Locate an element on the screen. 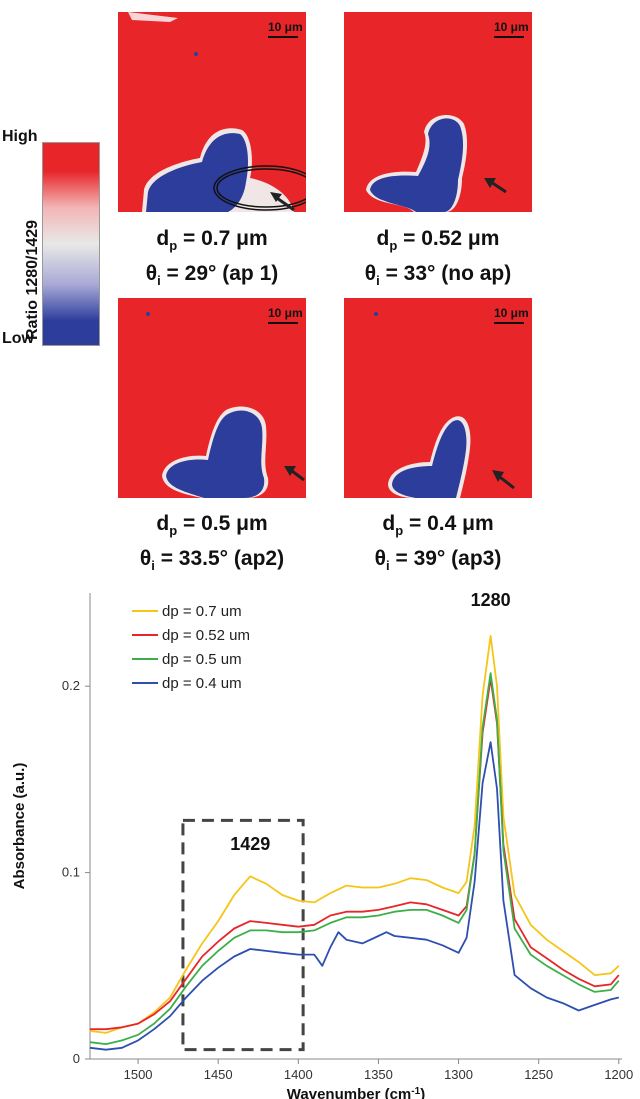  caption-panel-1: dp = 0.7 μm θi = 29° (ap 1) is located at coordinates (212, 260).